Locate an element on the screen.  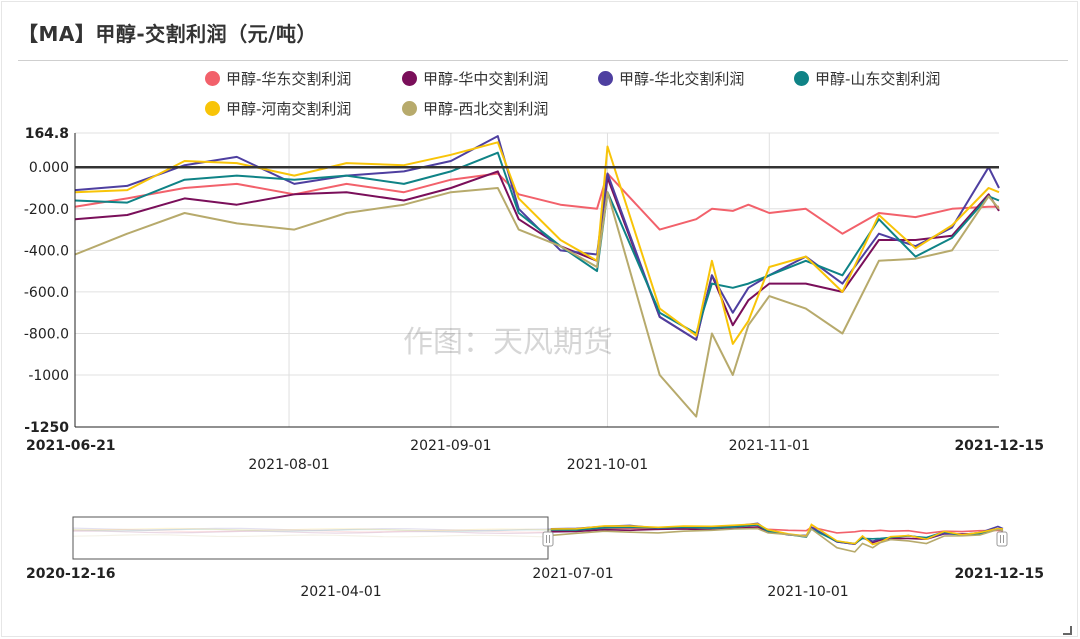
legend-item-shandong: 甲醇-山东交割利润 is located at coordinates (867, 78).